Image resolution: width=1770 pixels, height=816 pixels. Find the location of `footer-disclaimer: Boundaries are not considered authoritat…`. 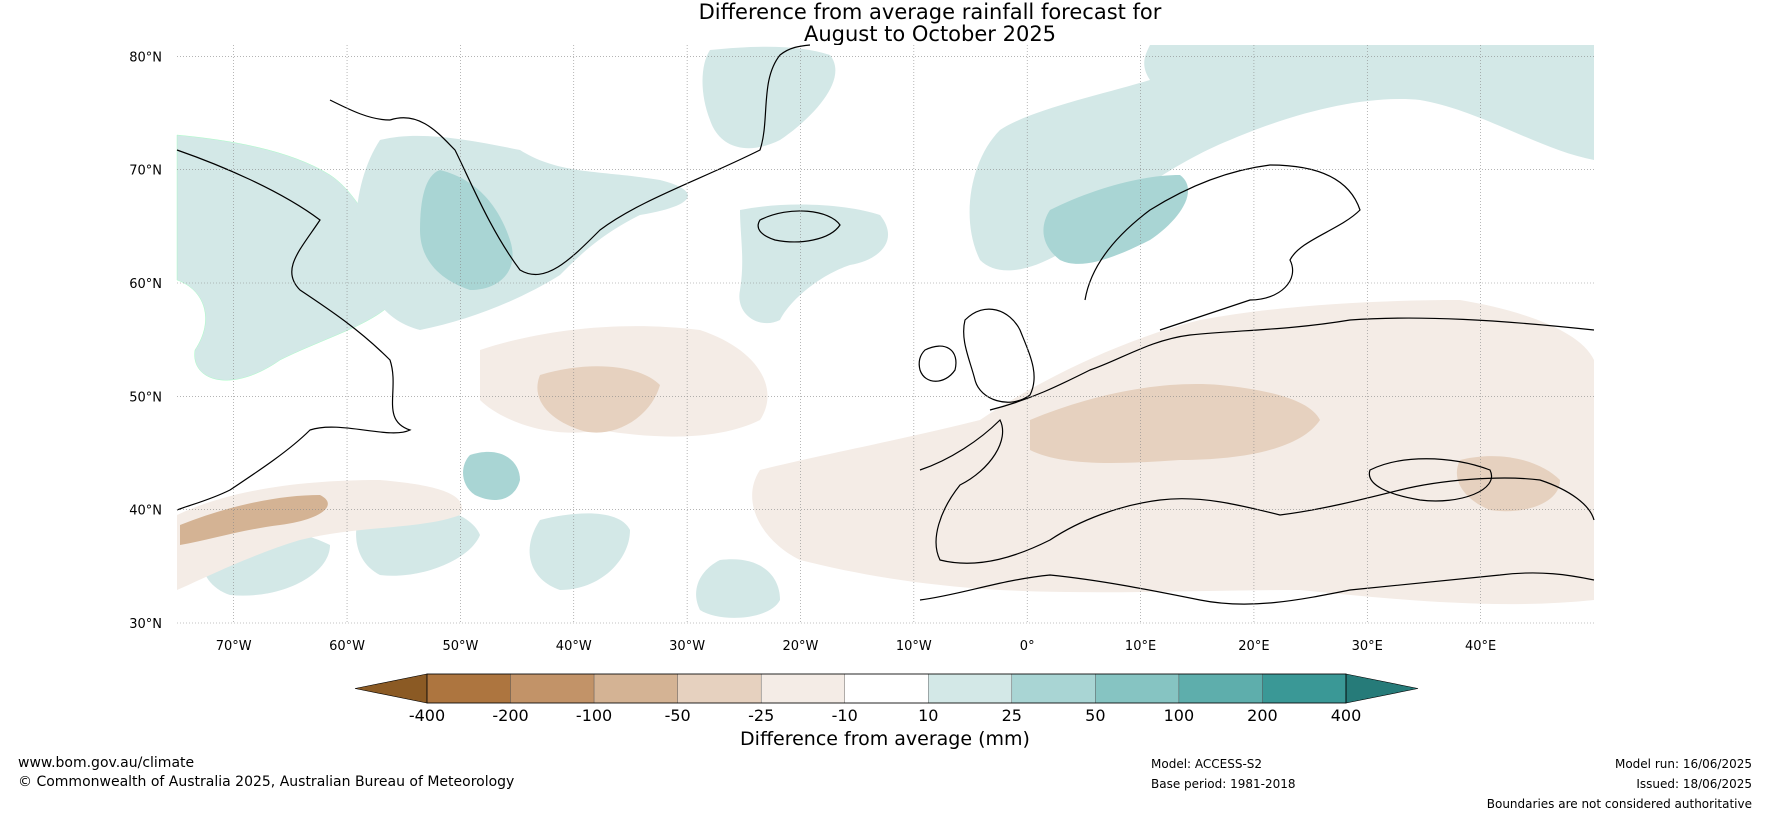

footer-disclaimer: Boundaries are not considered authoritat… is located at coordinates (1619, 804).